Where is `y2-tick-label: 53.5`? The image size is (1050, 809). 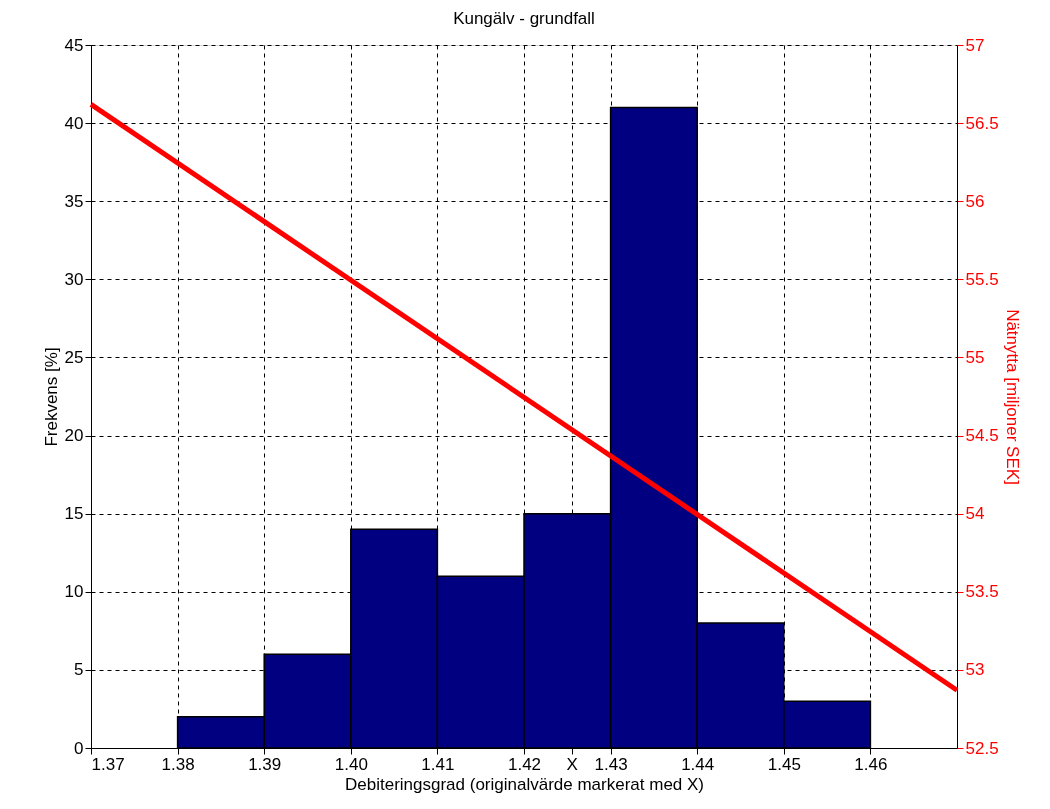 y2-tick-label: 53.5 is located at coordinates (982, 592).